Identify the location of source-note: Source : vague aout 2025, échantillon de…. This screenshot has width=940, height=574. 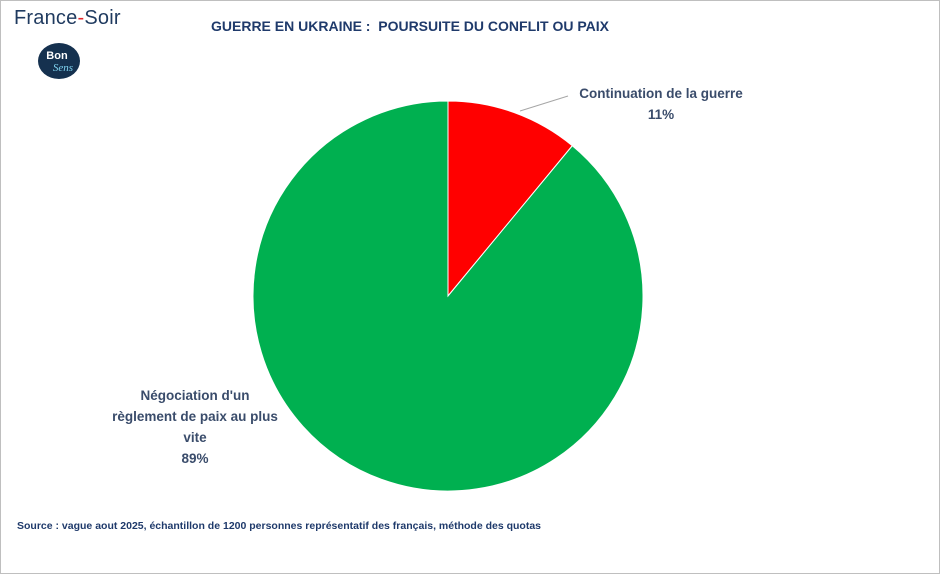
(279, 526).